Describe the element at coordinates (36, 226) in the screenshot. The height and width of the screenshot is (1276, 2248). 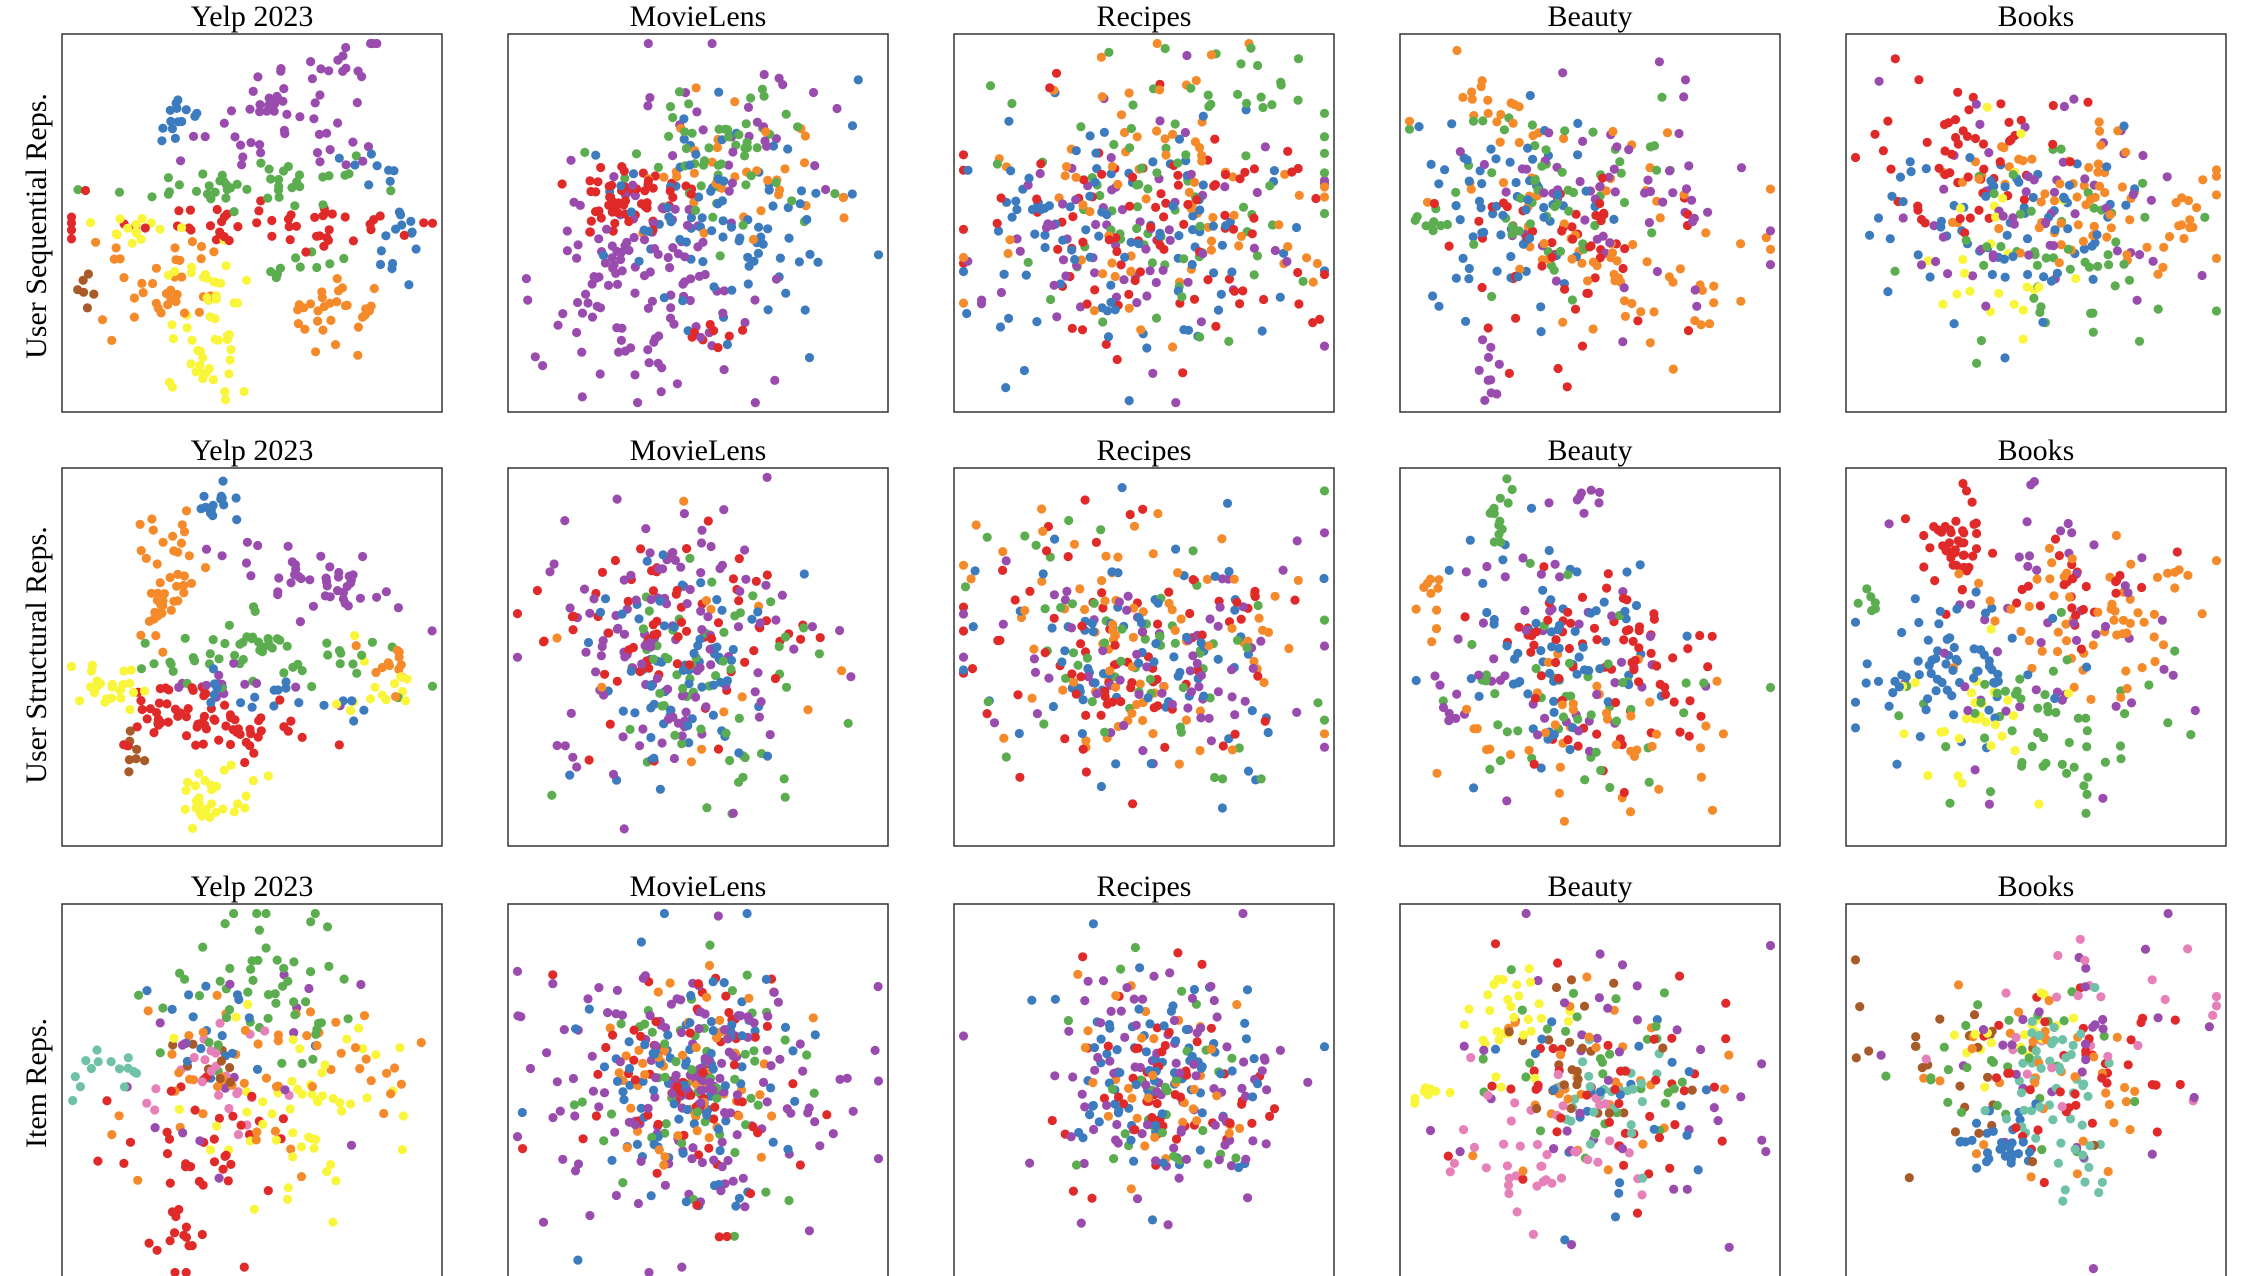
I see `row-label-user-sequential: User Sequential Reps.` at that location.